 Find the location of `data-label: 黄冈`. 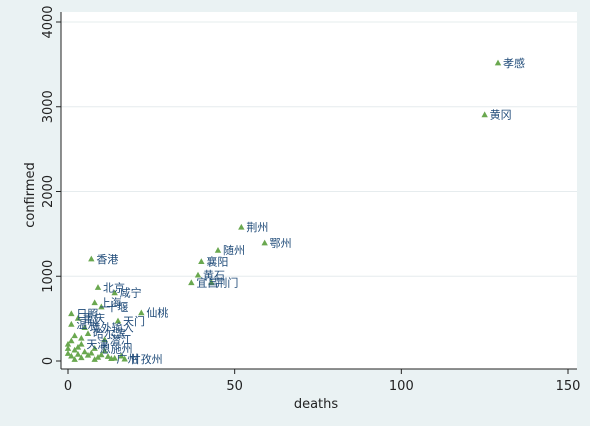

data-label: 黄冈 is located at coordinates (501, 115).